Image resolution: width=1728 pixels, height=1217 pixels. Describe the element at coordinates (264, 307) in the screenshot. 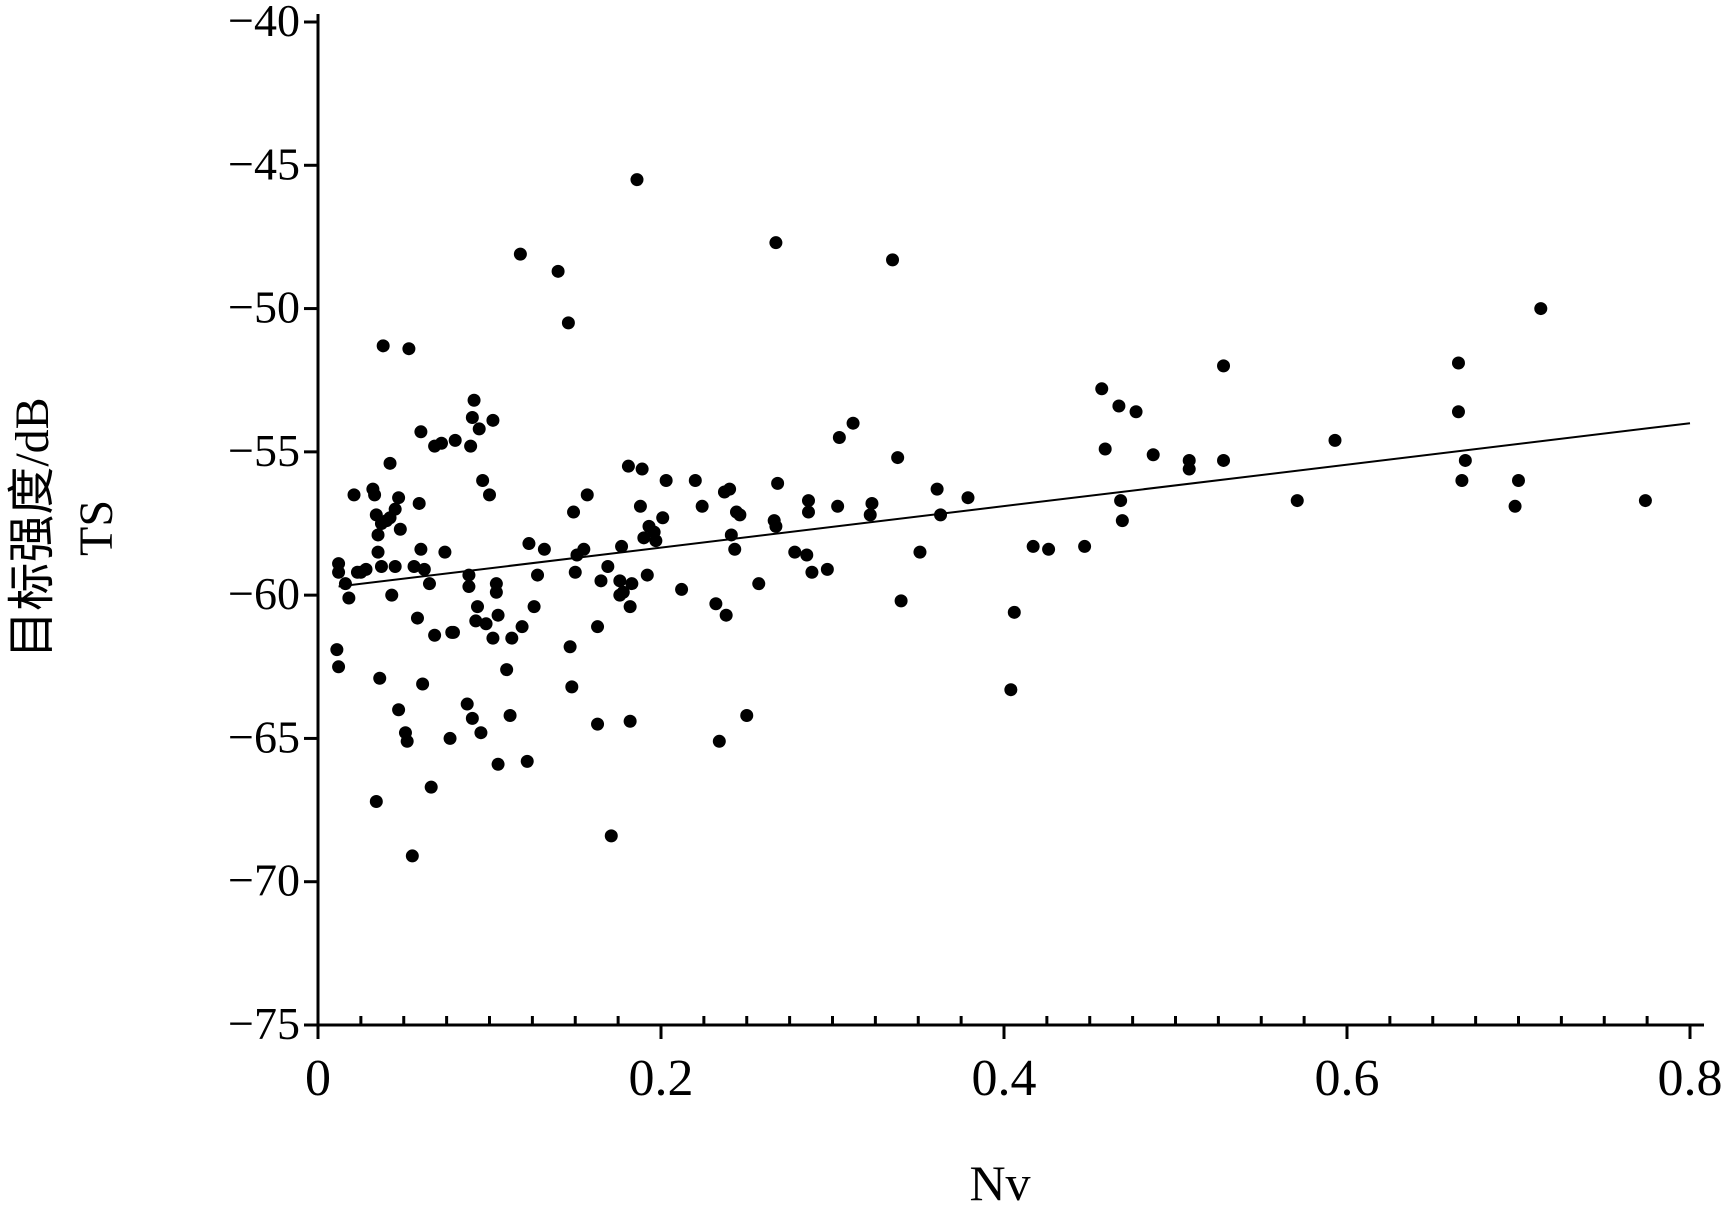

I see `y-tick-label: −50` at that location.